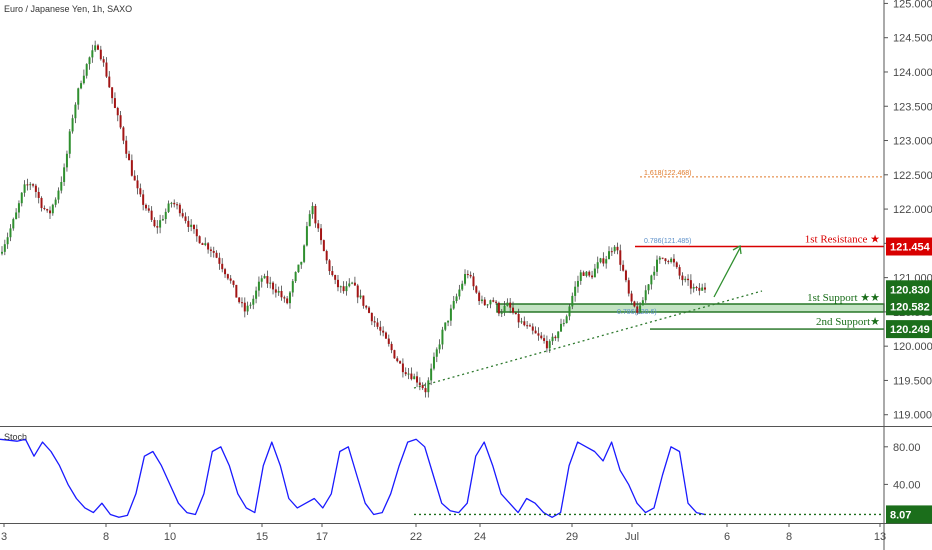 Image resolution: width=932 pixels, height=550 pixels. What do you see at coordinates (690, 308) in the screenshot?
I see `support-zone` at bounding box center [690, 308].